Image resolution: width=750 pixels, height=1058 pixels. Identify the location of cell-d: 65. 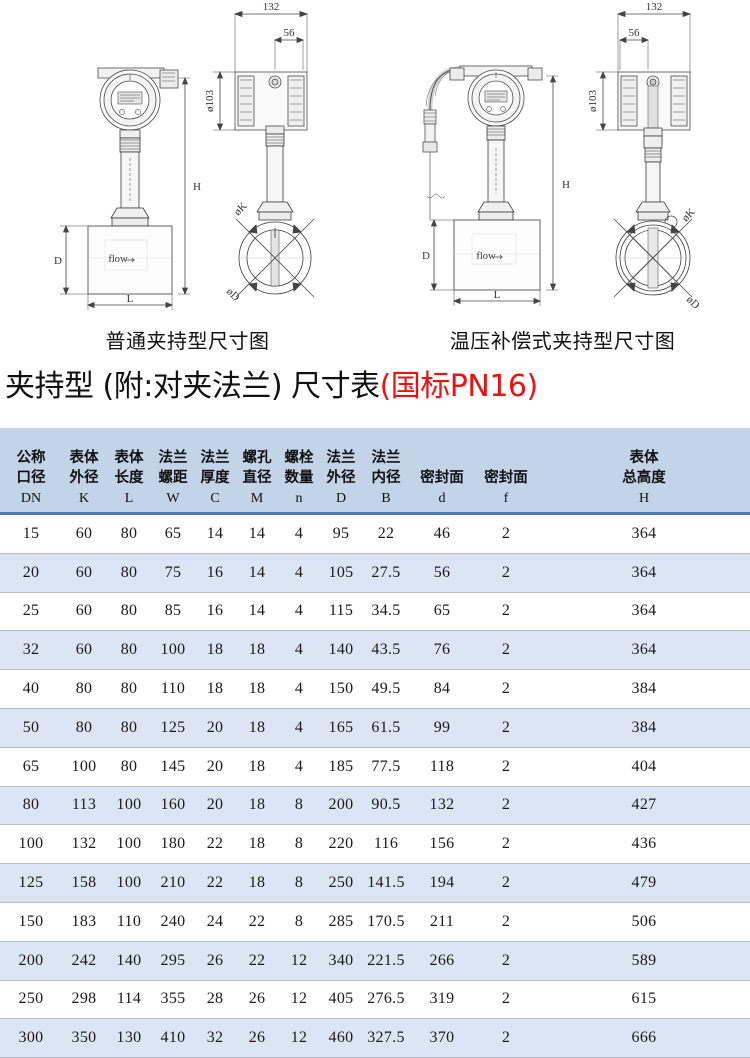
(442, 611).